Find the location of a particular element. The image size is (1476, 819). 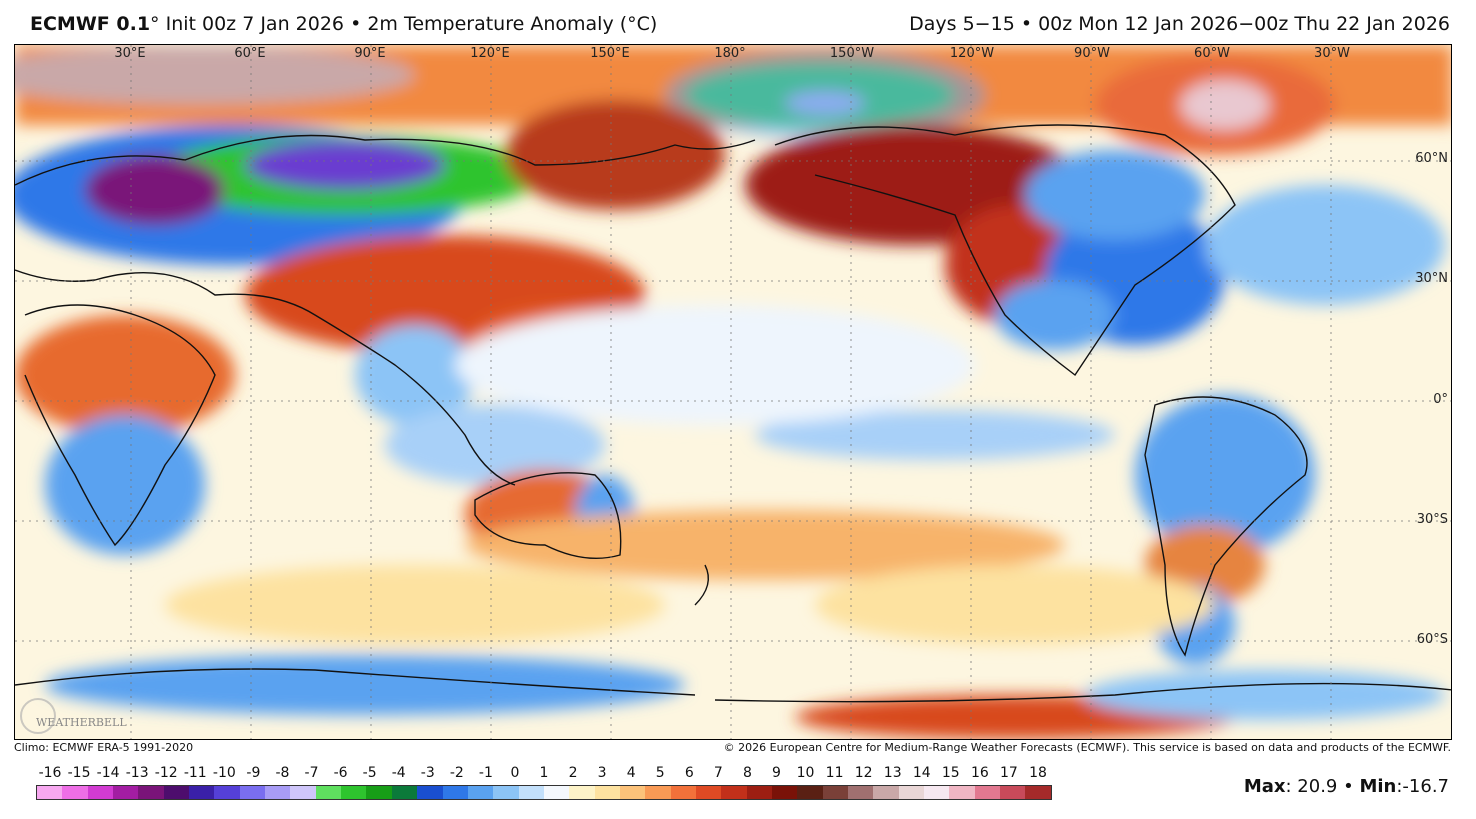

colorbar-tick-label: 5 is located at coordinates (660, 773).